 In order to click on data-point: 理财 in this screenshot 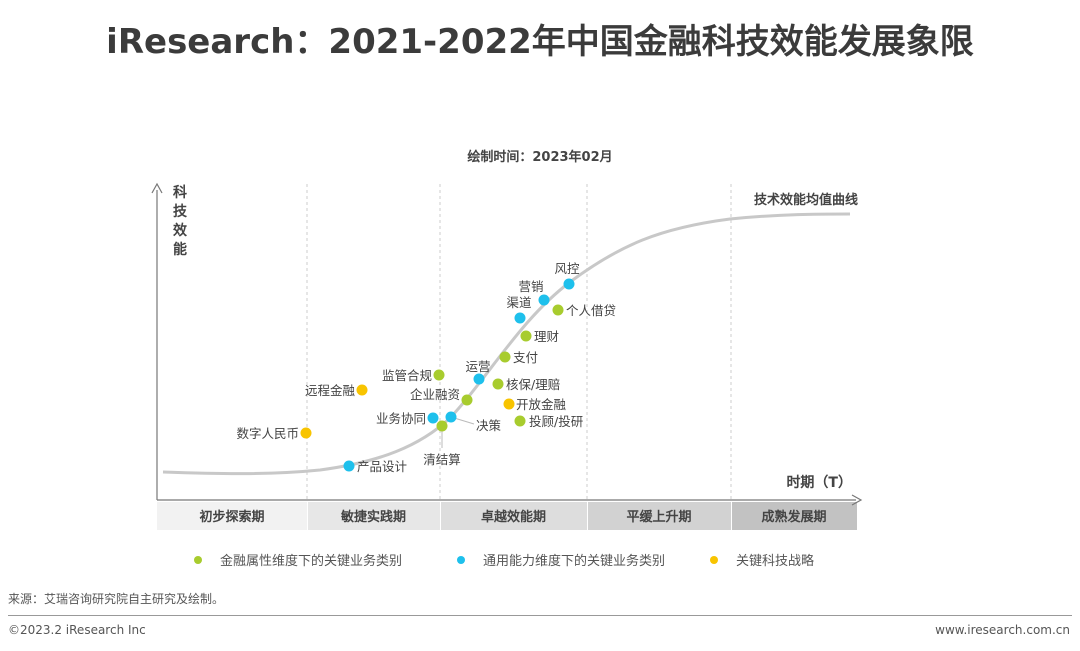, I will do `click(539, 336)`.